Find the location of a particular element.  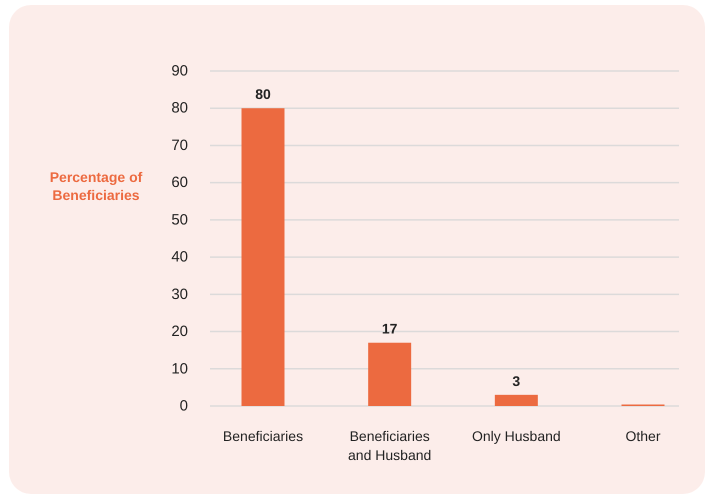

y-tick-label: 20 is located at coordinates (179, 331).